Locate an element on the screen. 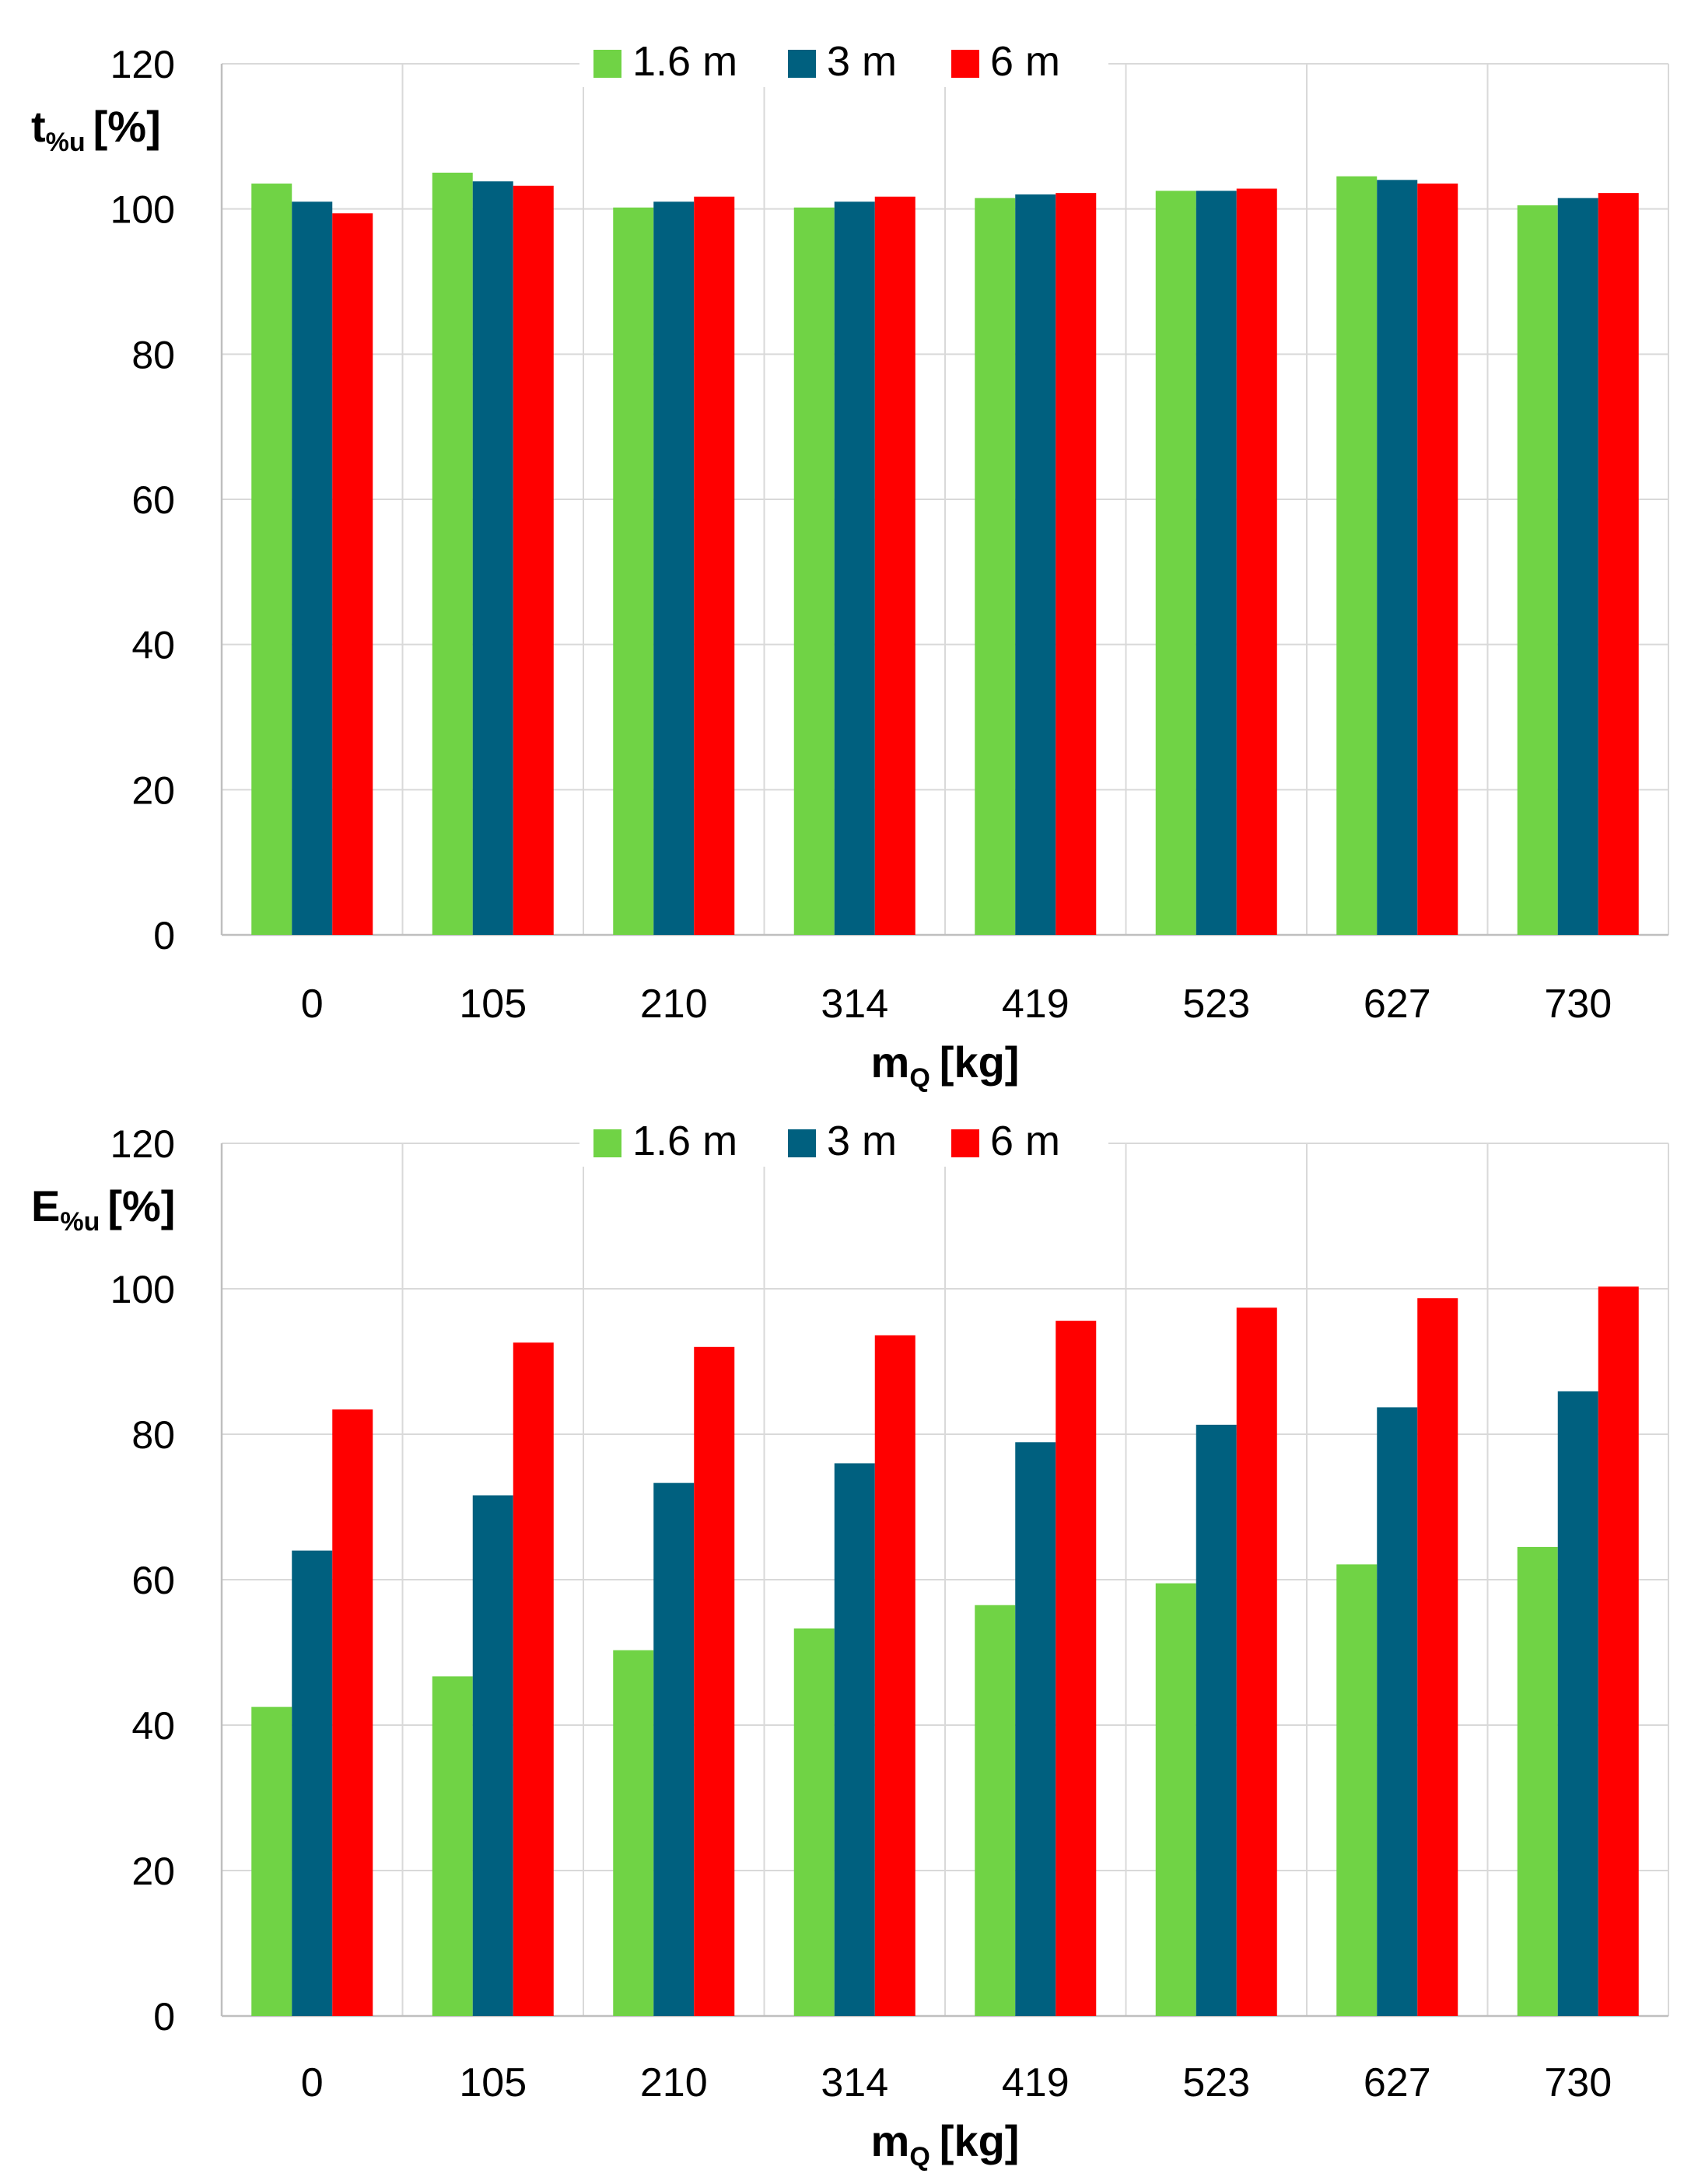 Image resolution: width=1705 pixels, height=2184 pixels. legend-label: 1.6 m is located at coordinates (684, 1141).